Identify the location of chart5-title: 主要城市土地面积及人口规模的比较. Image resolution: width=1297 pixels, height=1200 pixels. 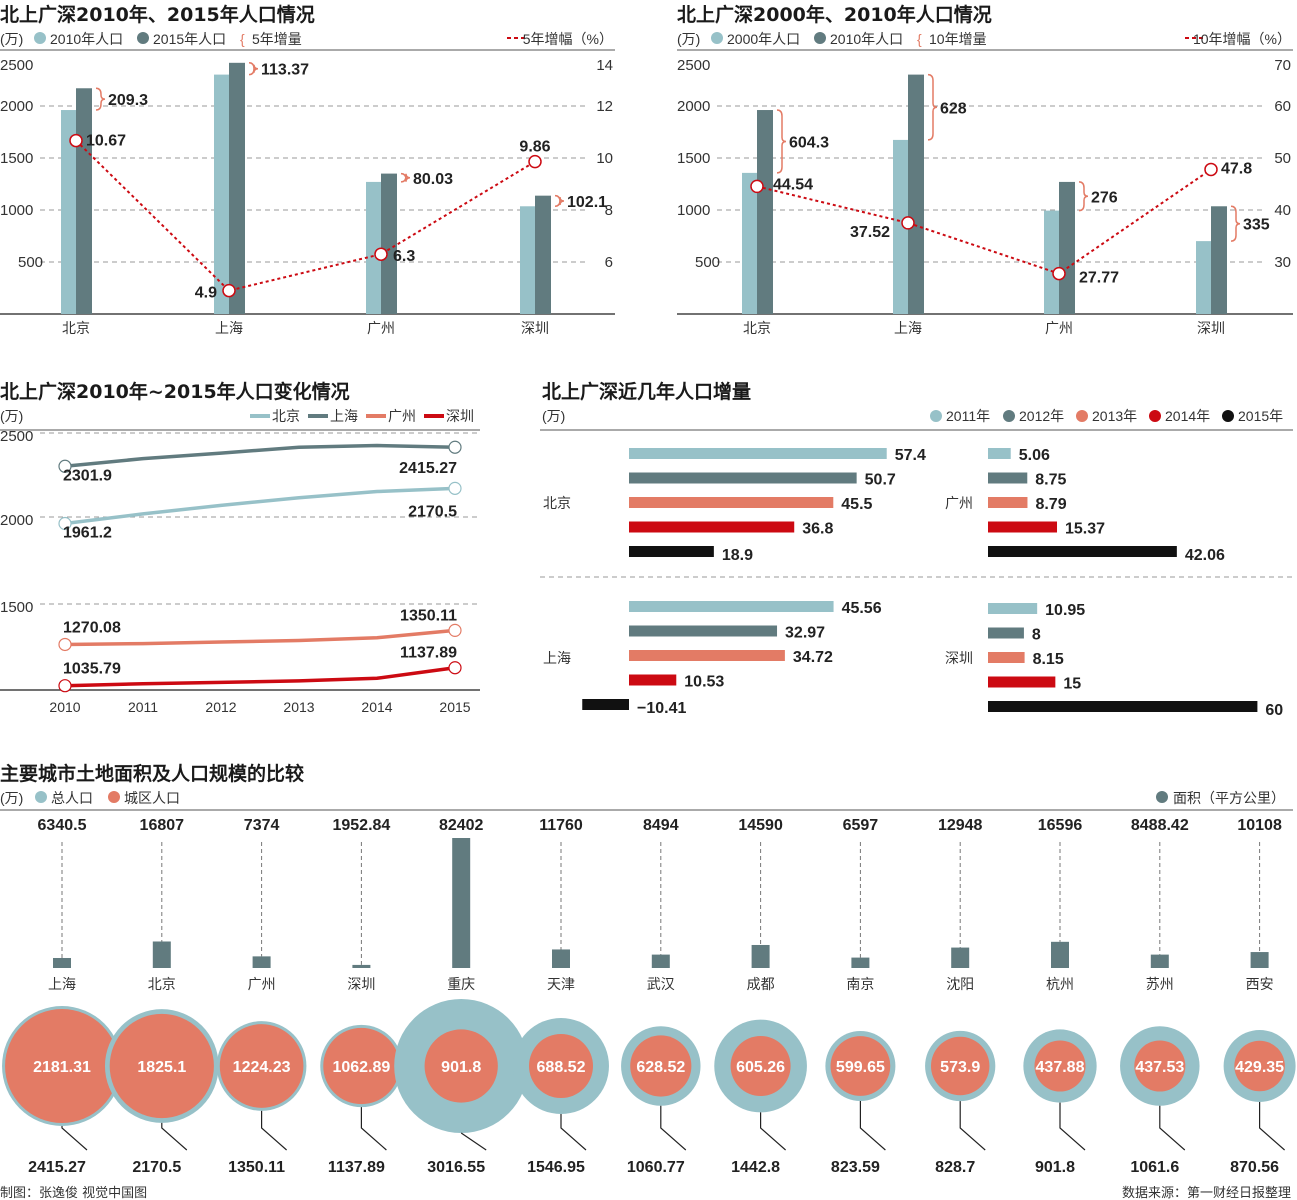
(152, 774).